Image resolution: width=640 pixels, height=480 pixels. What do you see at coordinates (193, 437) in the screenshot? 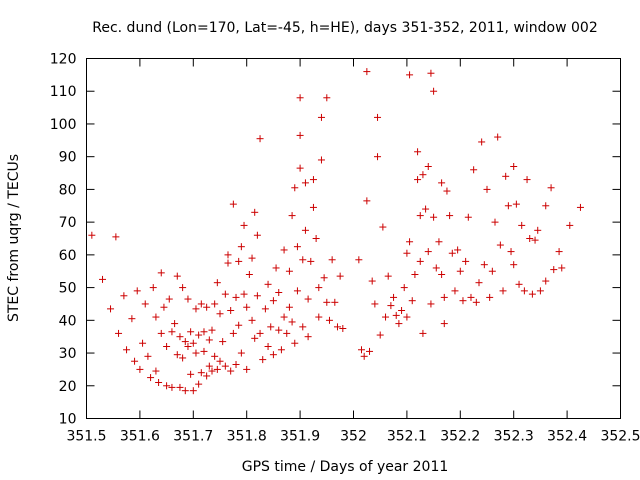
I see `x-tick-label: 351.7` at bounding box center [193, 437].